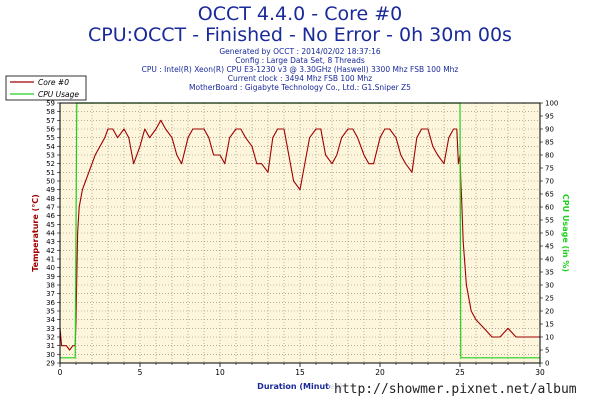  What do you see at coordinates (50, 338) in the screenshot?
I see `y-left-tick-label: 32` at bounding box center [50, 338].